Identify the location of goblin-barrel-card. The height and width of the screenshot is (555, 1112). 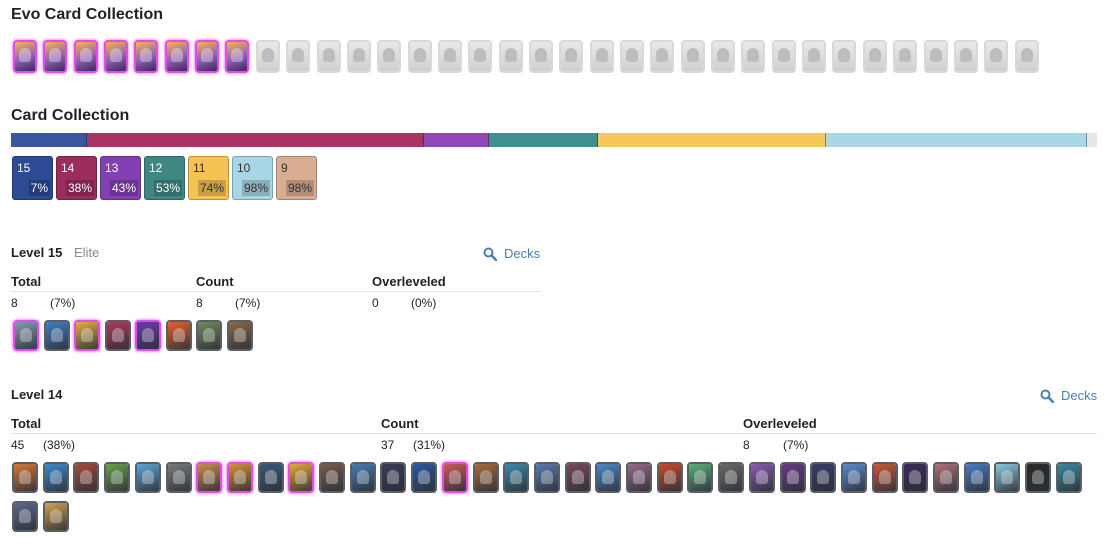
(209, 335).